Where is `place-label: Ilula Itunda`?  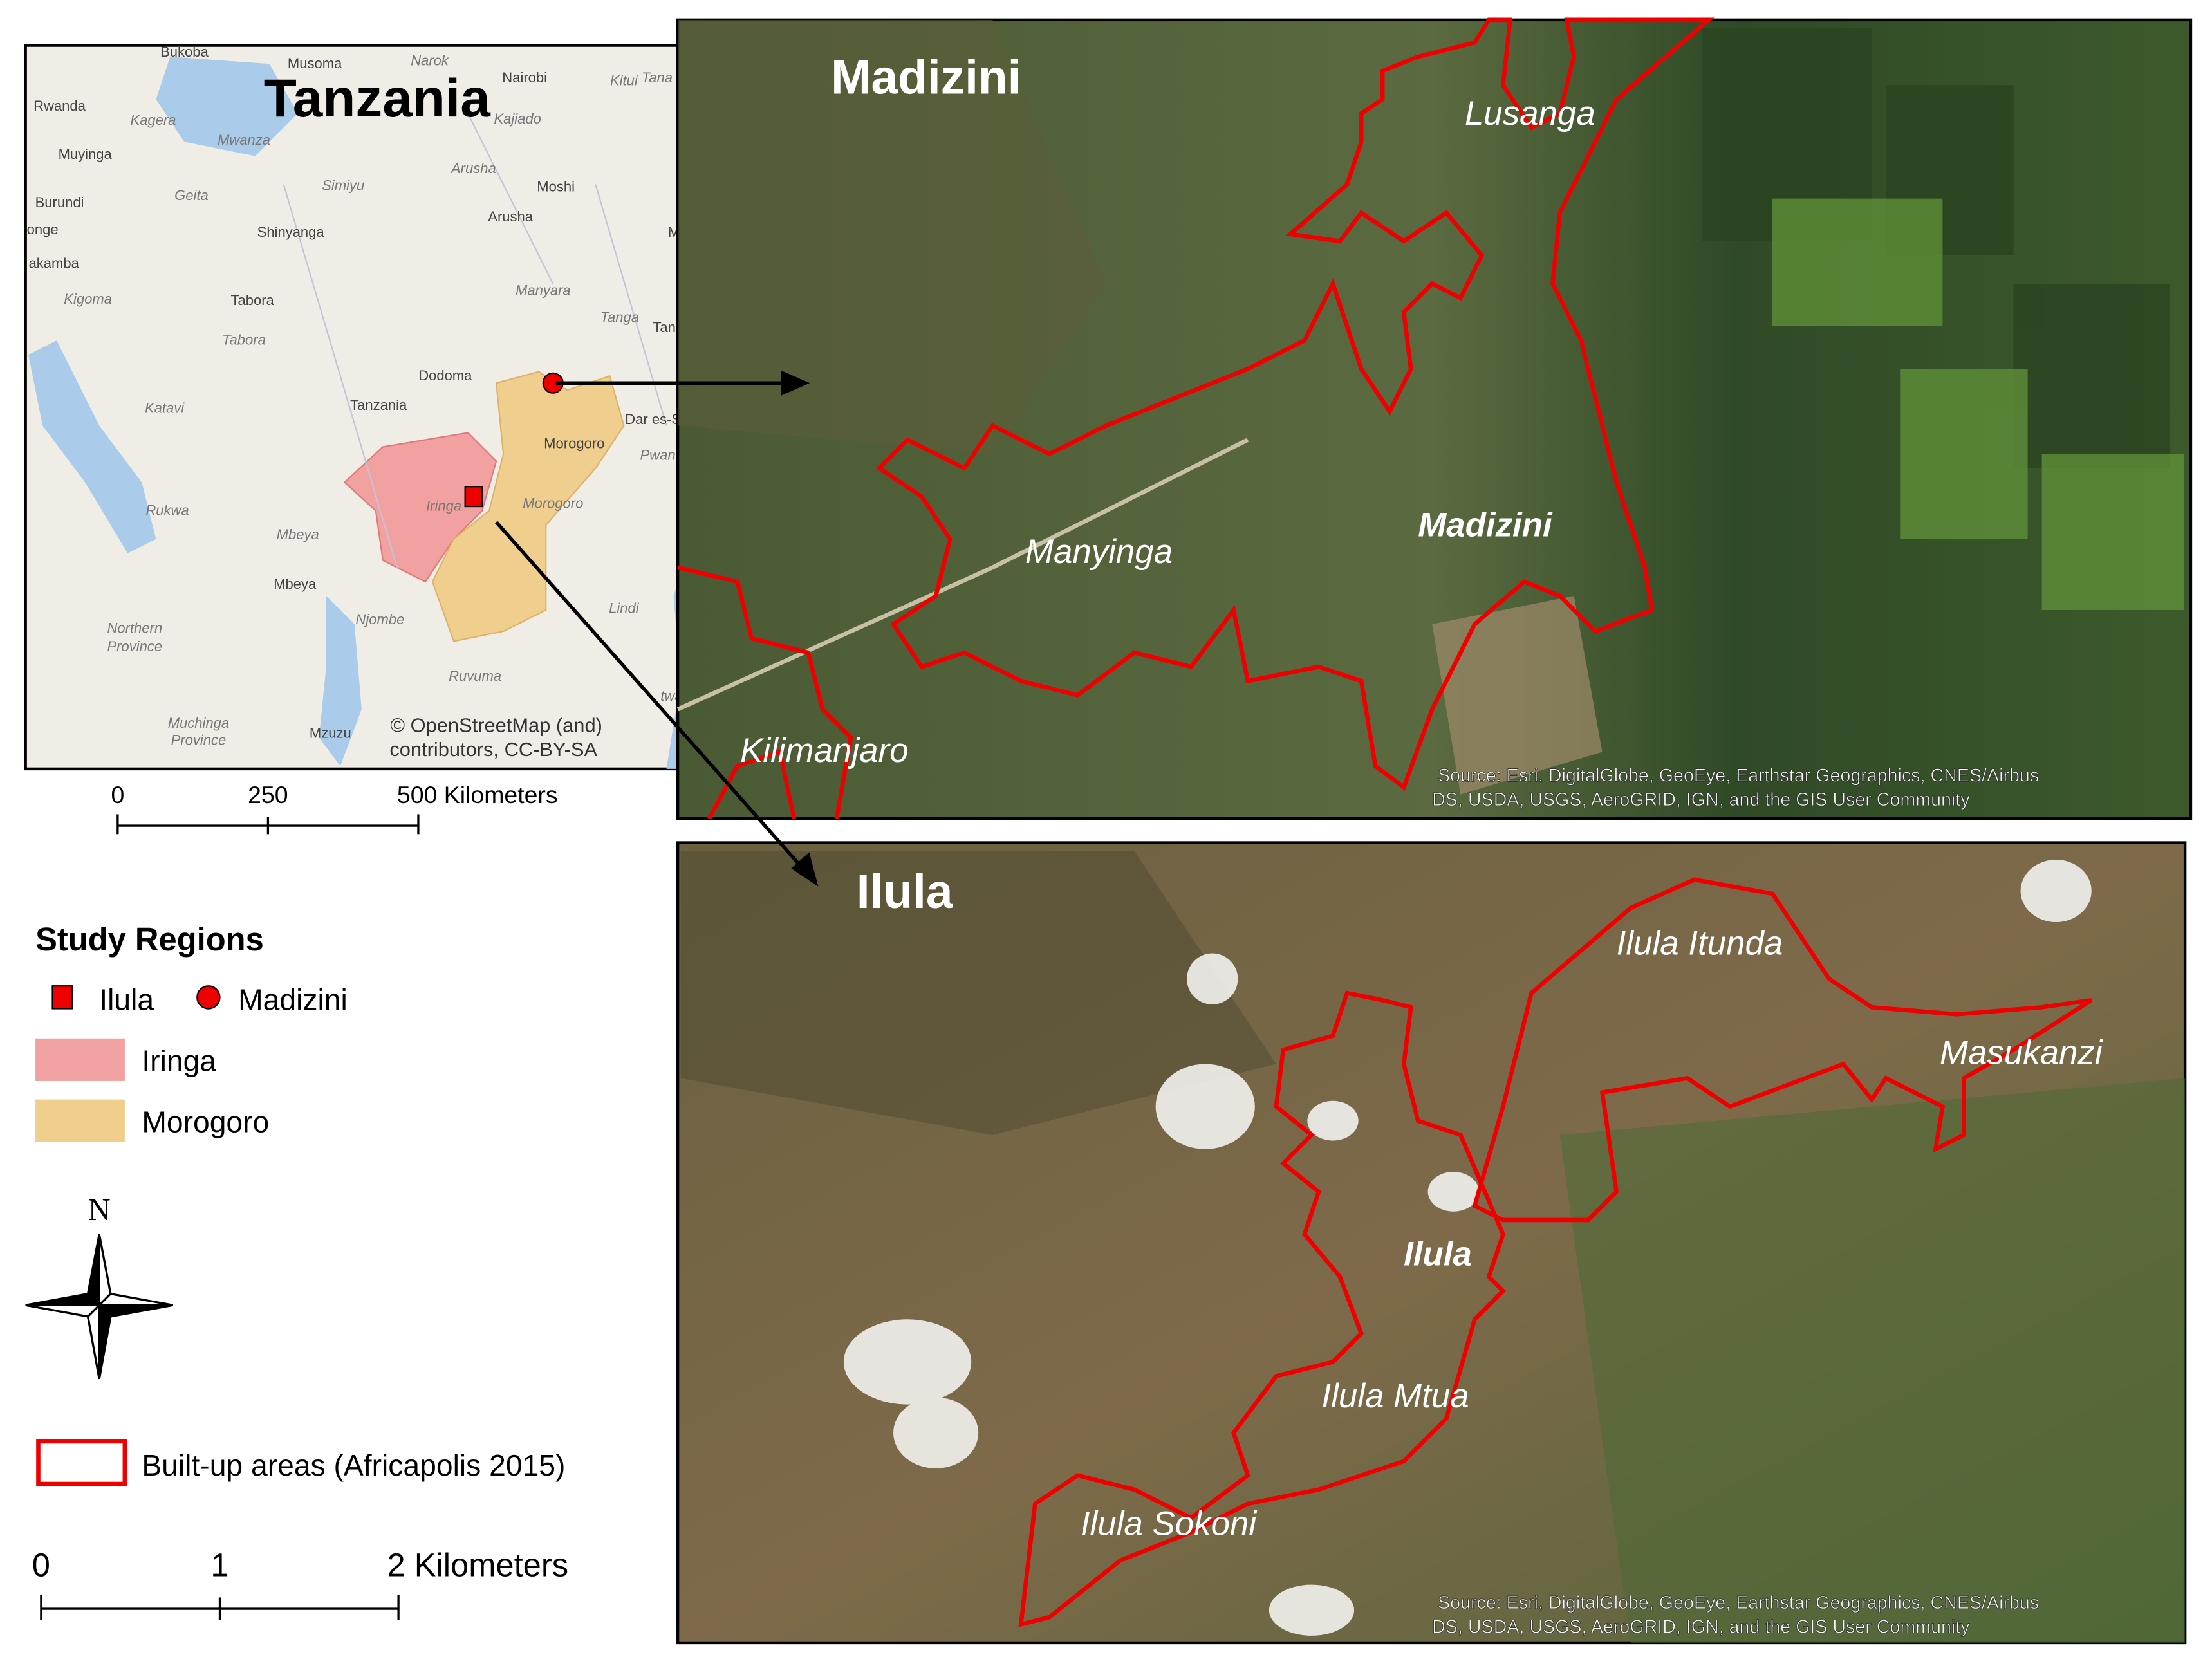
place-label: Ilula Itunda is located at coordinates (1700, 944).